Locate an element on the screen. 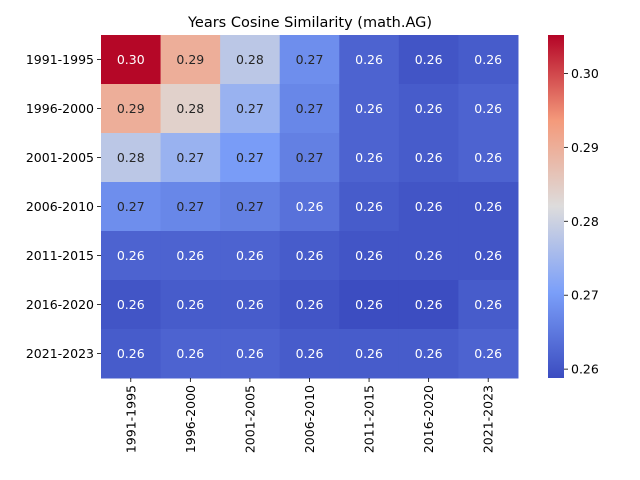  chart-title: Years Cosine Similarity (math.AG) is located at coordinates (309, 23).